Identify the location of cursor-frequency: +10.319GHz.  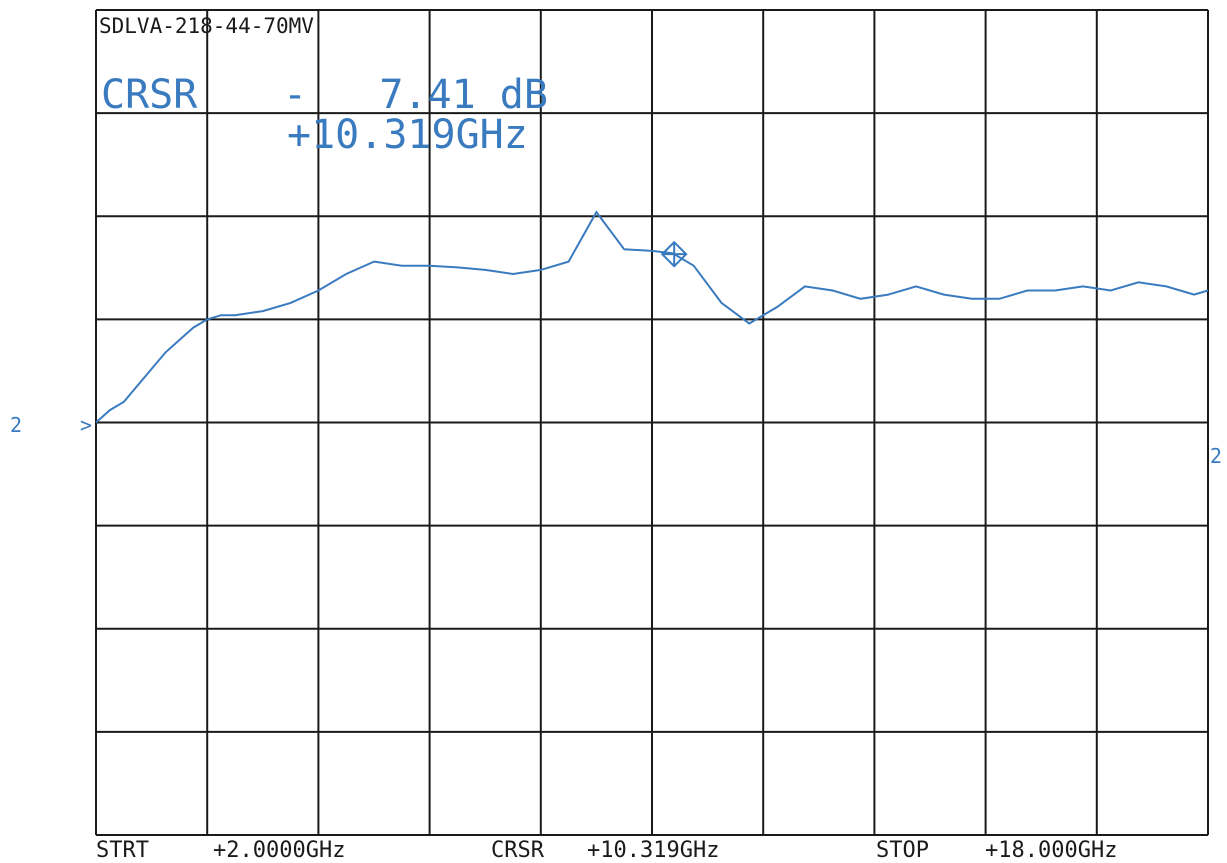
(407, 135).